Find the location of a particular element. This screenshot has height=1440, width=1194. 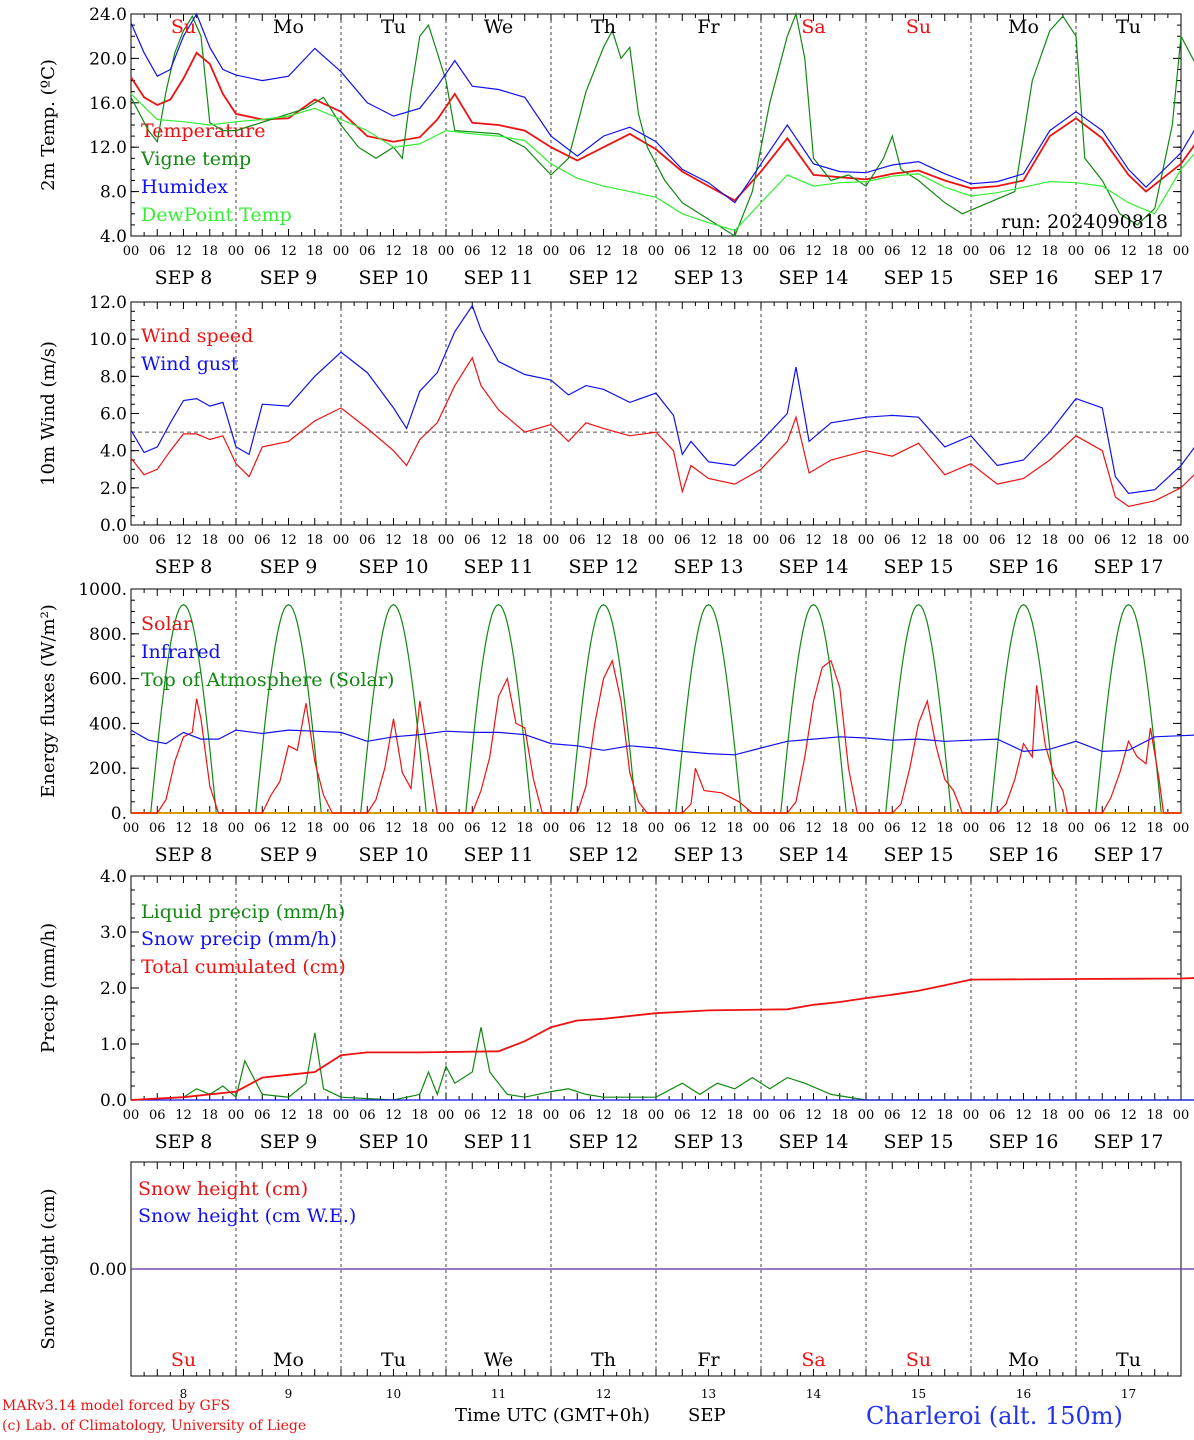

series-liquid-precip-mm-h- is located at coordinates (662, 1064).